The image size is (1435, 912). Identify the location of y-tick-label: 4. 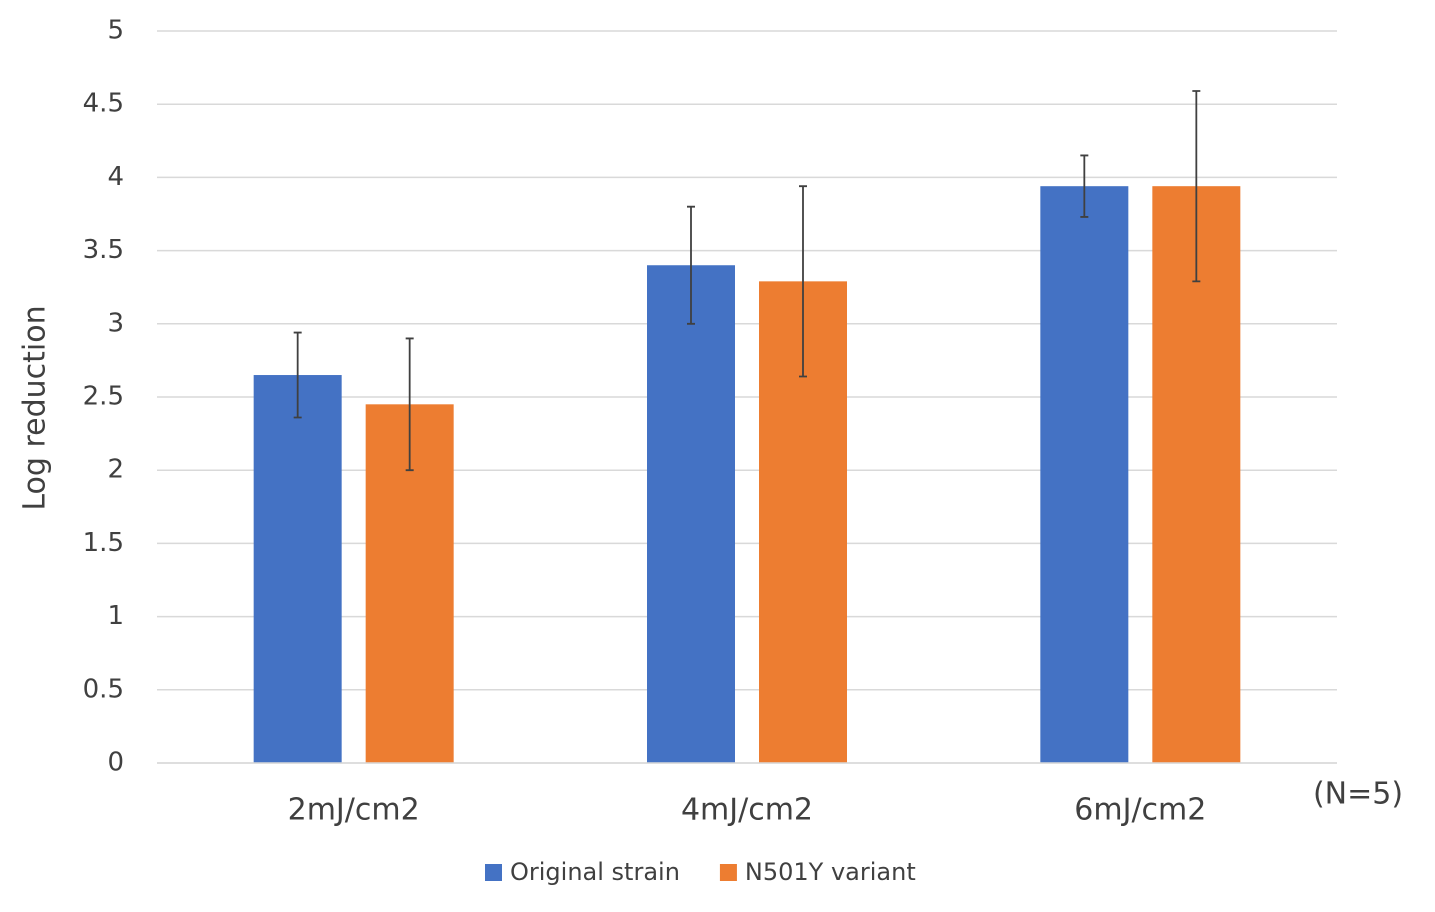
(115, 177).